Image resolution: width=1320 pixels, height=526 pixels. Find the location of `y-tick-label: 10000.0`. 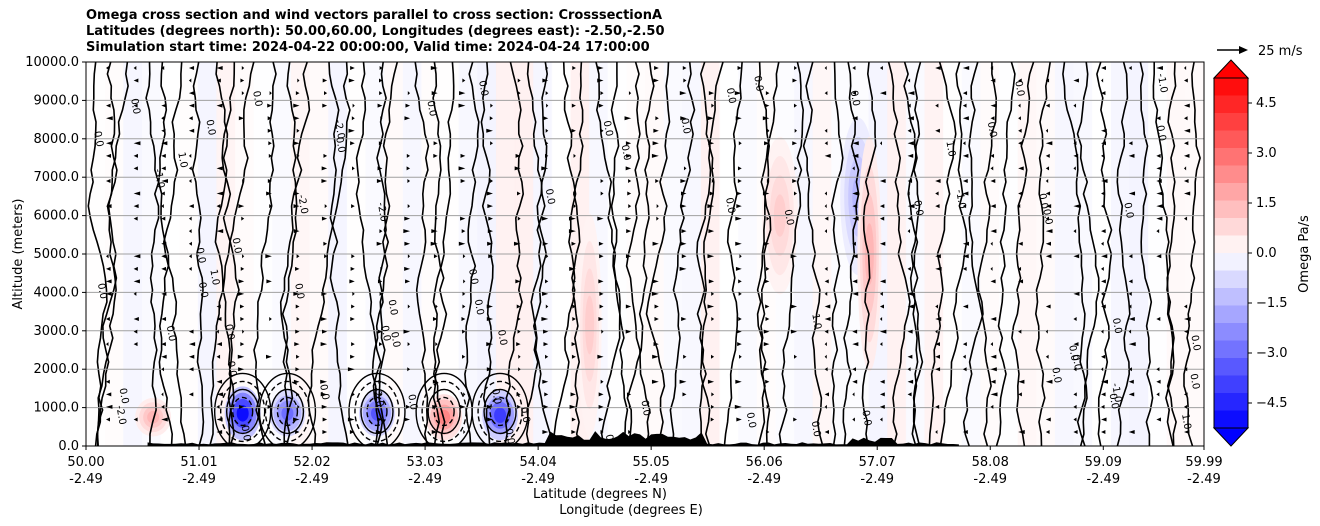

y-tick-label: 10000.0 is located at coordinates (52, 62).